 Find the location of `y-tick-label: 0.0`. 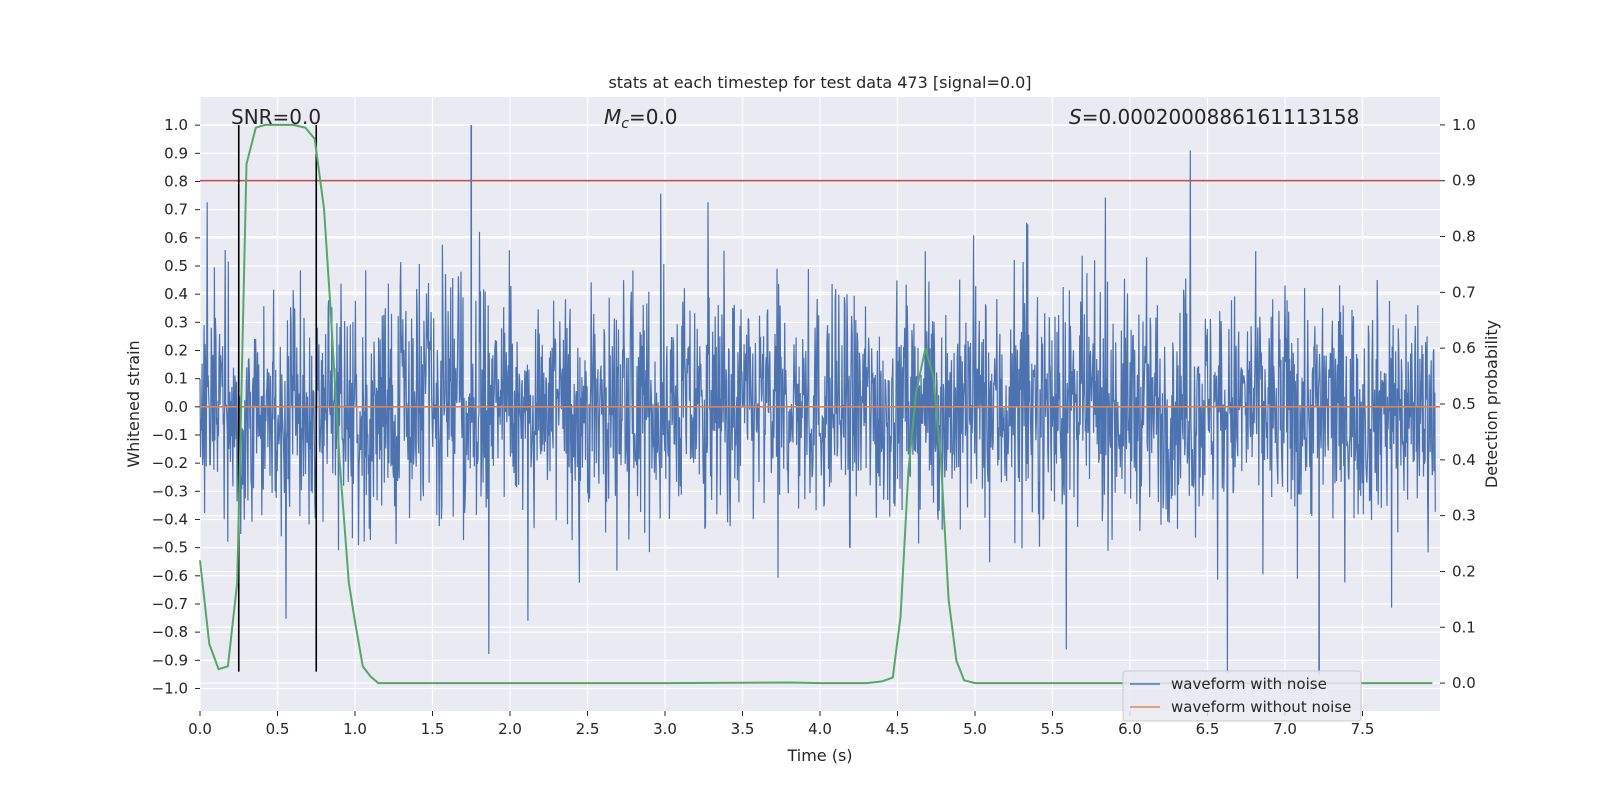

y-tick-label: 0.0 is located at coordinates (176, 407).